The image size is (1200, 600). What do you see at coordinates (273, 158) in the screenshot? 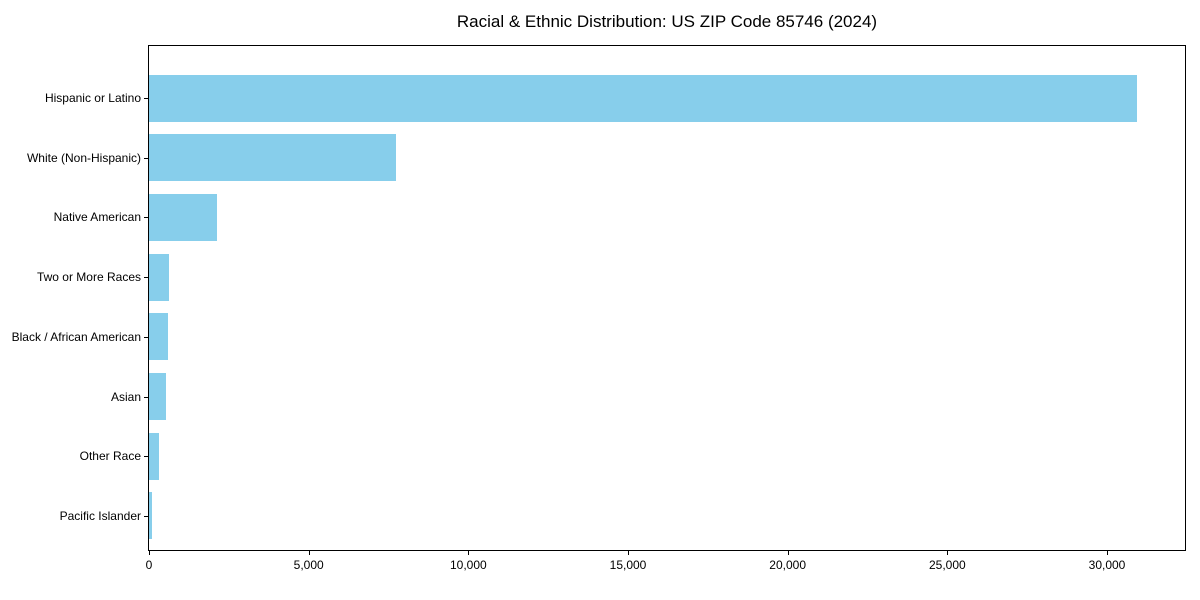
I see `bar-white-non-hispanic` at bounding box center [273, 158].